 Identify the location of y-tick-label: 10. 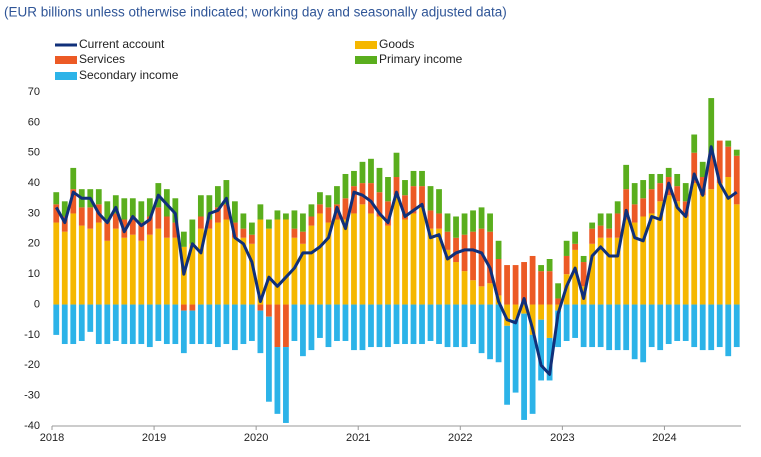
(34, 274).